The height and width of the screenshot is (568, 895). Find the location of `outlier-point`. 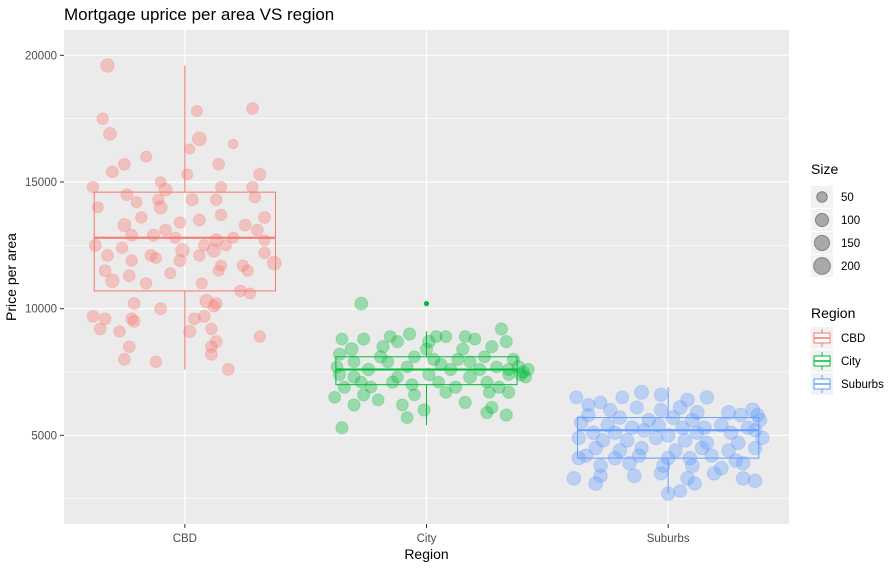

outlier-point is located at coordinates (426, 304).